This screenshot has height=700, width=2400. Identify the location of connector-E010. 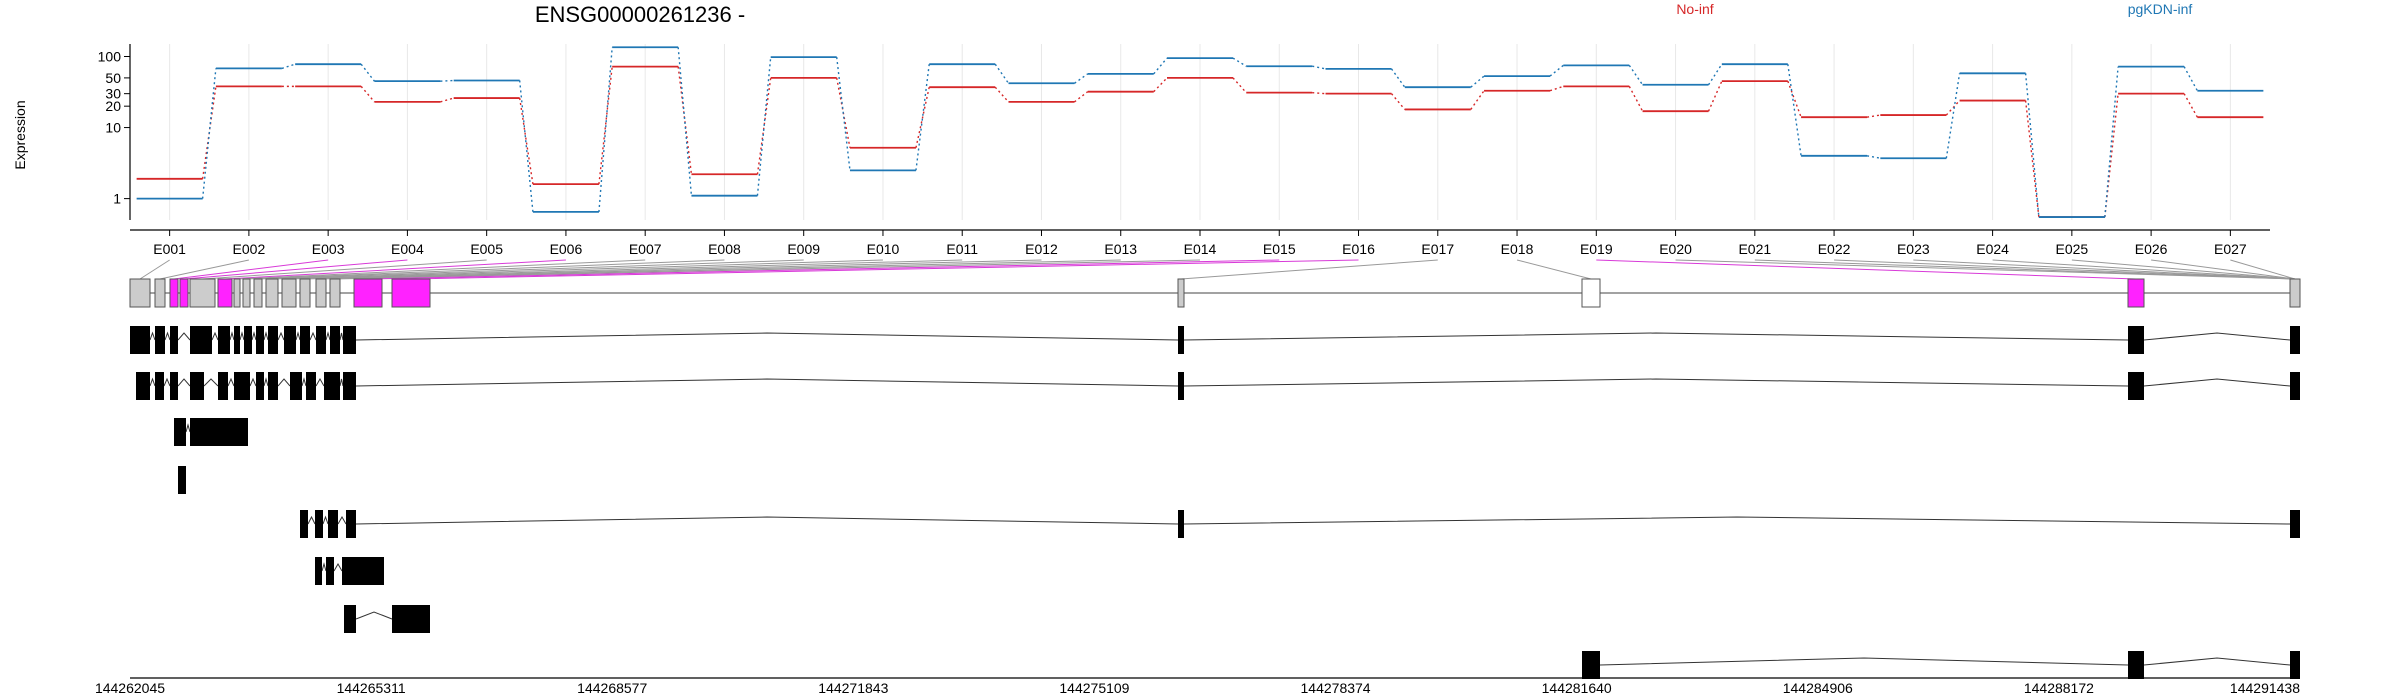
(577, 269).